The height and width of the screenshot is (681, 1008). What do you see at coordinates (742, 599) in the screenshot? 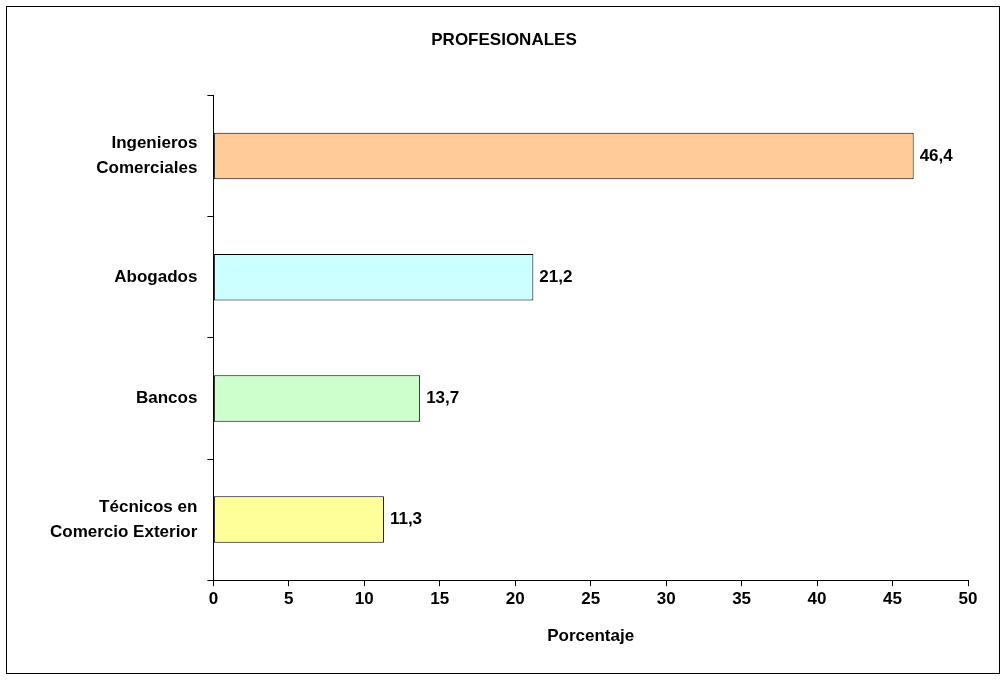
I see `x-tick-label: 35` at bounding box center [742, 599].